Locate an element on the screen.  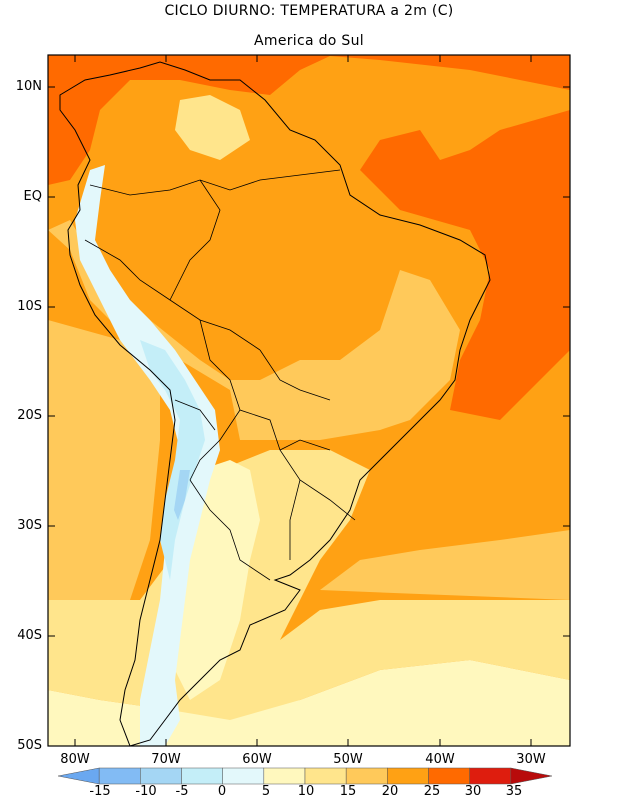
colorbar-label: 10 is located at coordinates (306, 791).